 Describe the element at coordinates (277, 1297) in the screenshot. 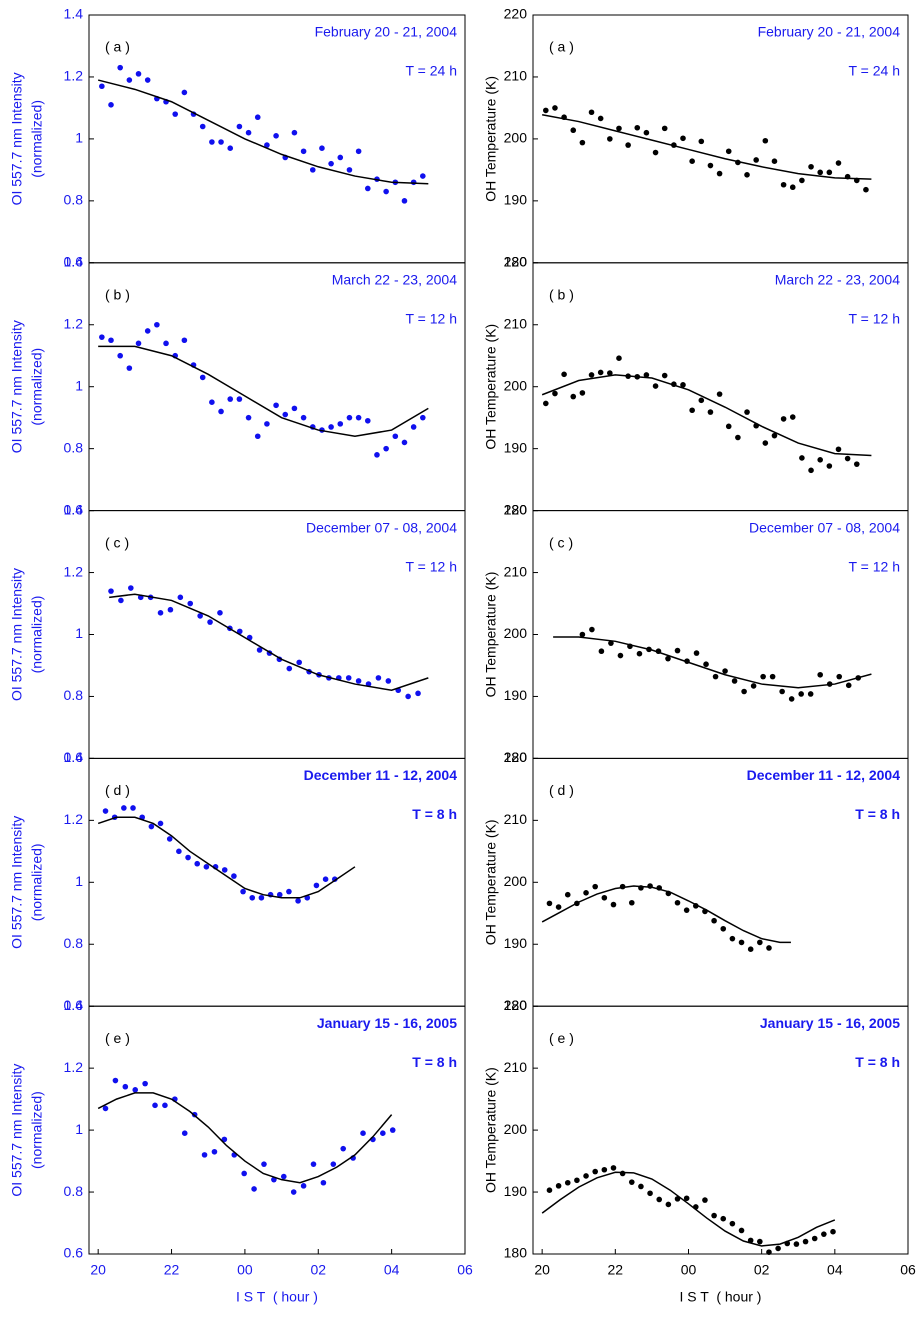

I see `x-axis-label: I S T ( hour )` at that location.